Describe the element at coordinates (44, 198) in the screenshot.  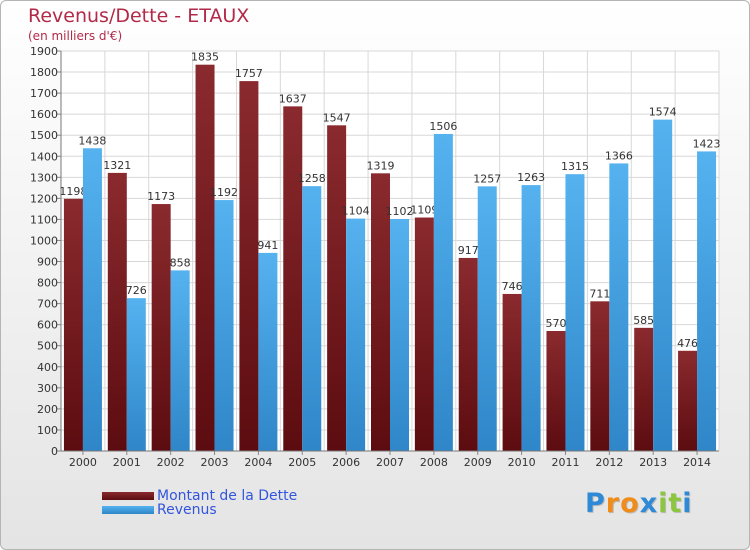
I see `y-tick-label: 1200` at that location.